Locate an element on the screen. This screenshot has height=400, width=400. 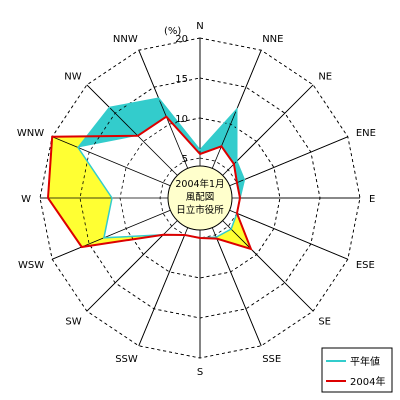
center-text-1: 風配図 is located at coordinates (200, 197).